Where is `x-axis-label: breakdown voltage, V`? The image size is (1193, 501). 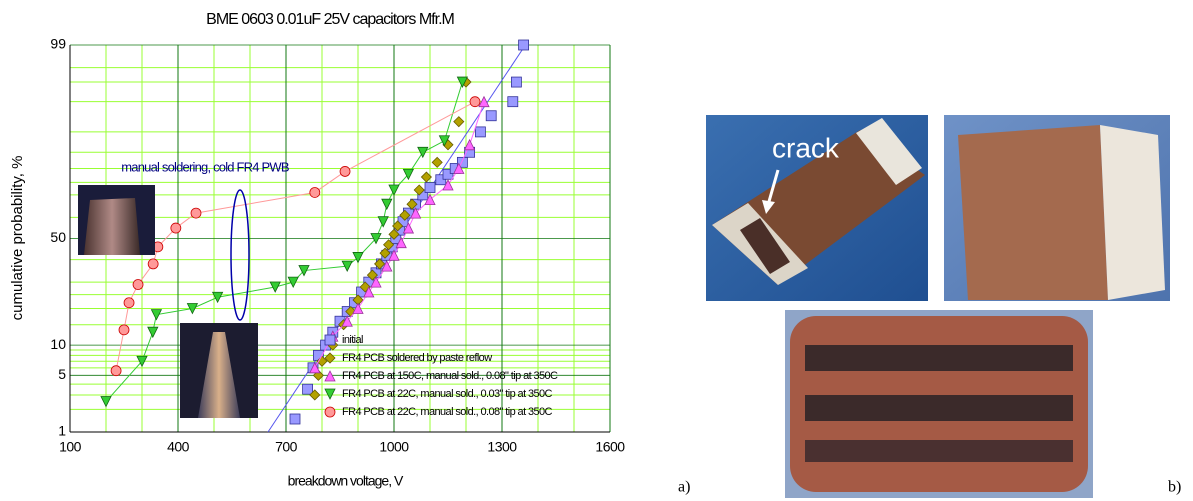 x-axis-label: breakdown voltage, V is located at coordinates (346, 481).